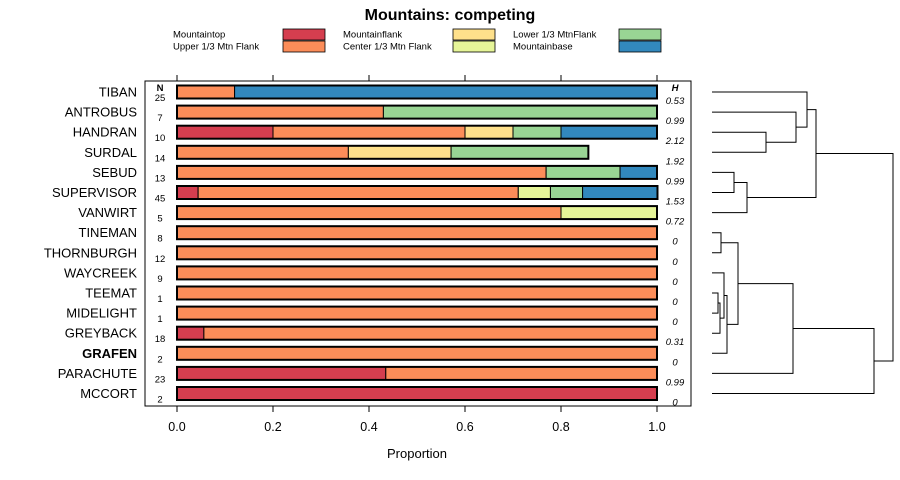 The width and height of the screenshot is (900, 480). I want to click on row-label: MCCORT, so click(108, 393).